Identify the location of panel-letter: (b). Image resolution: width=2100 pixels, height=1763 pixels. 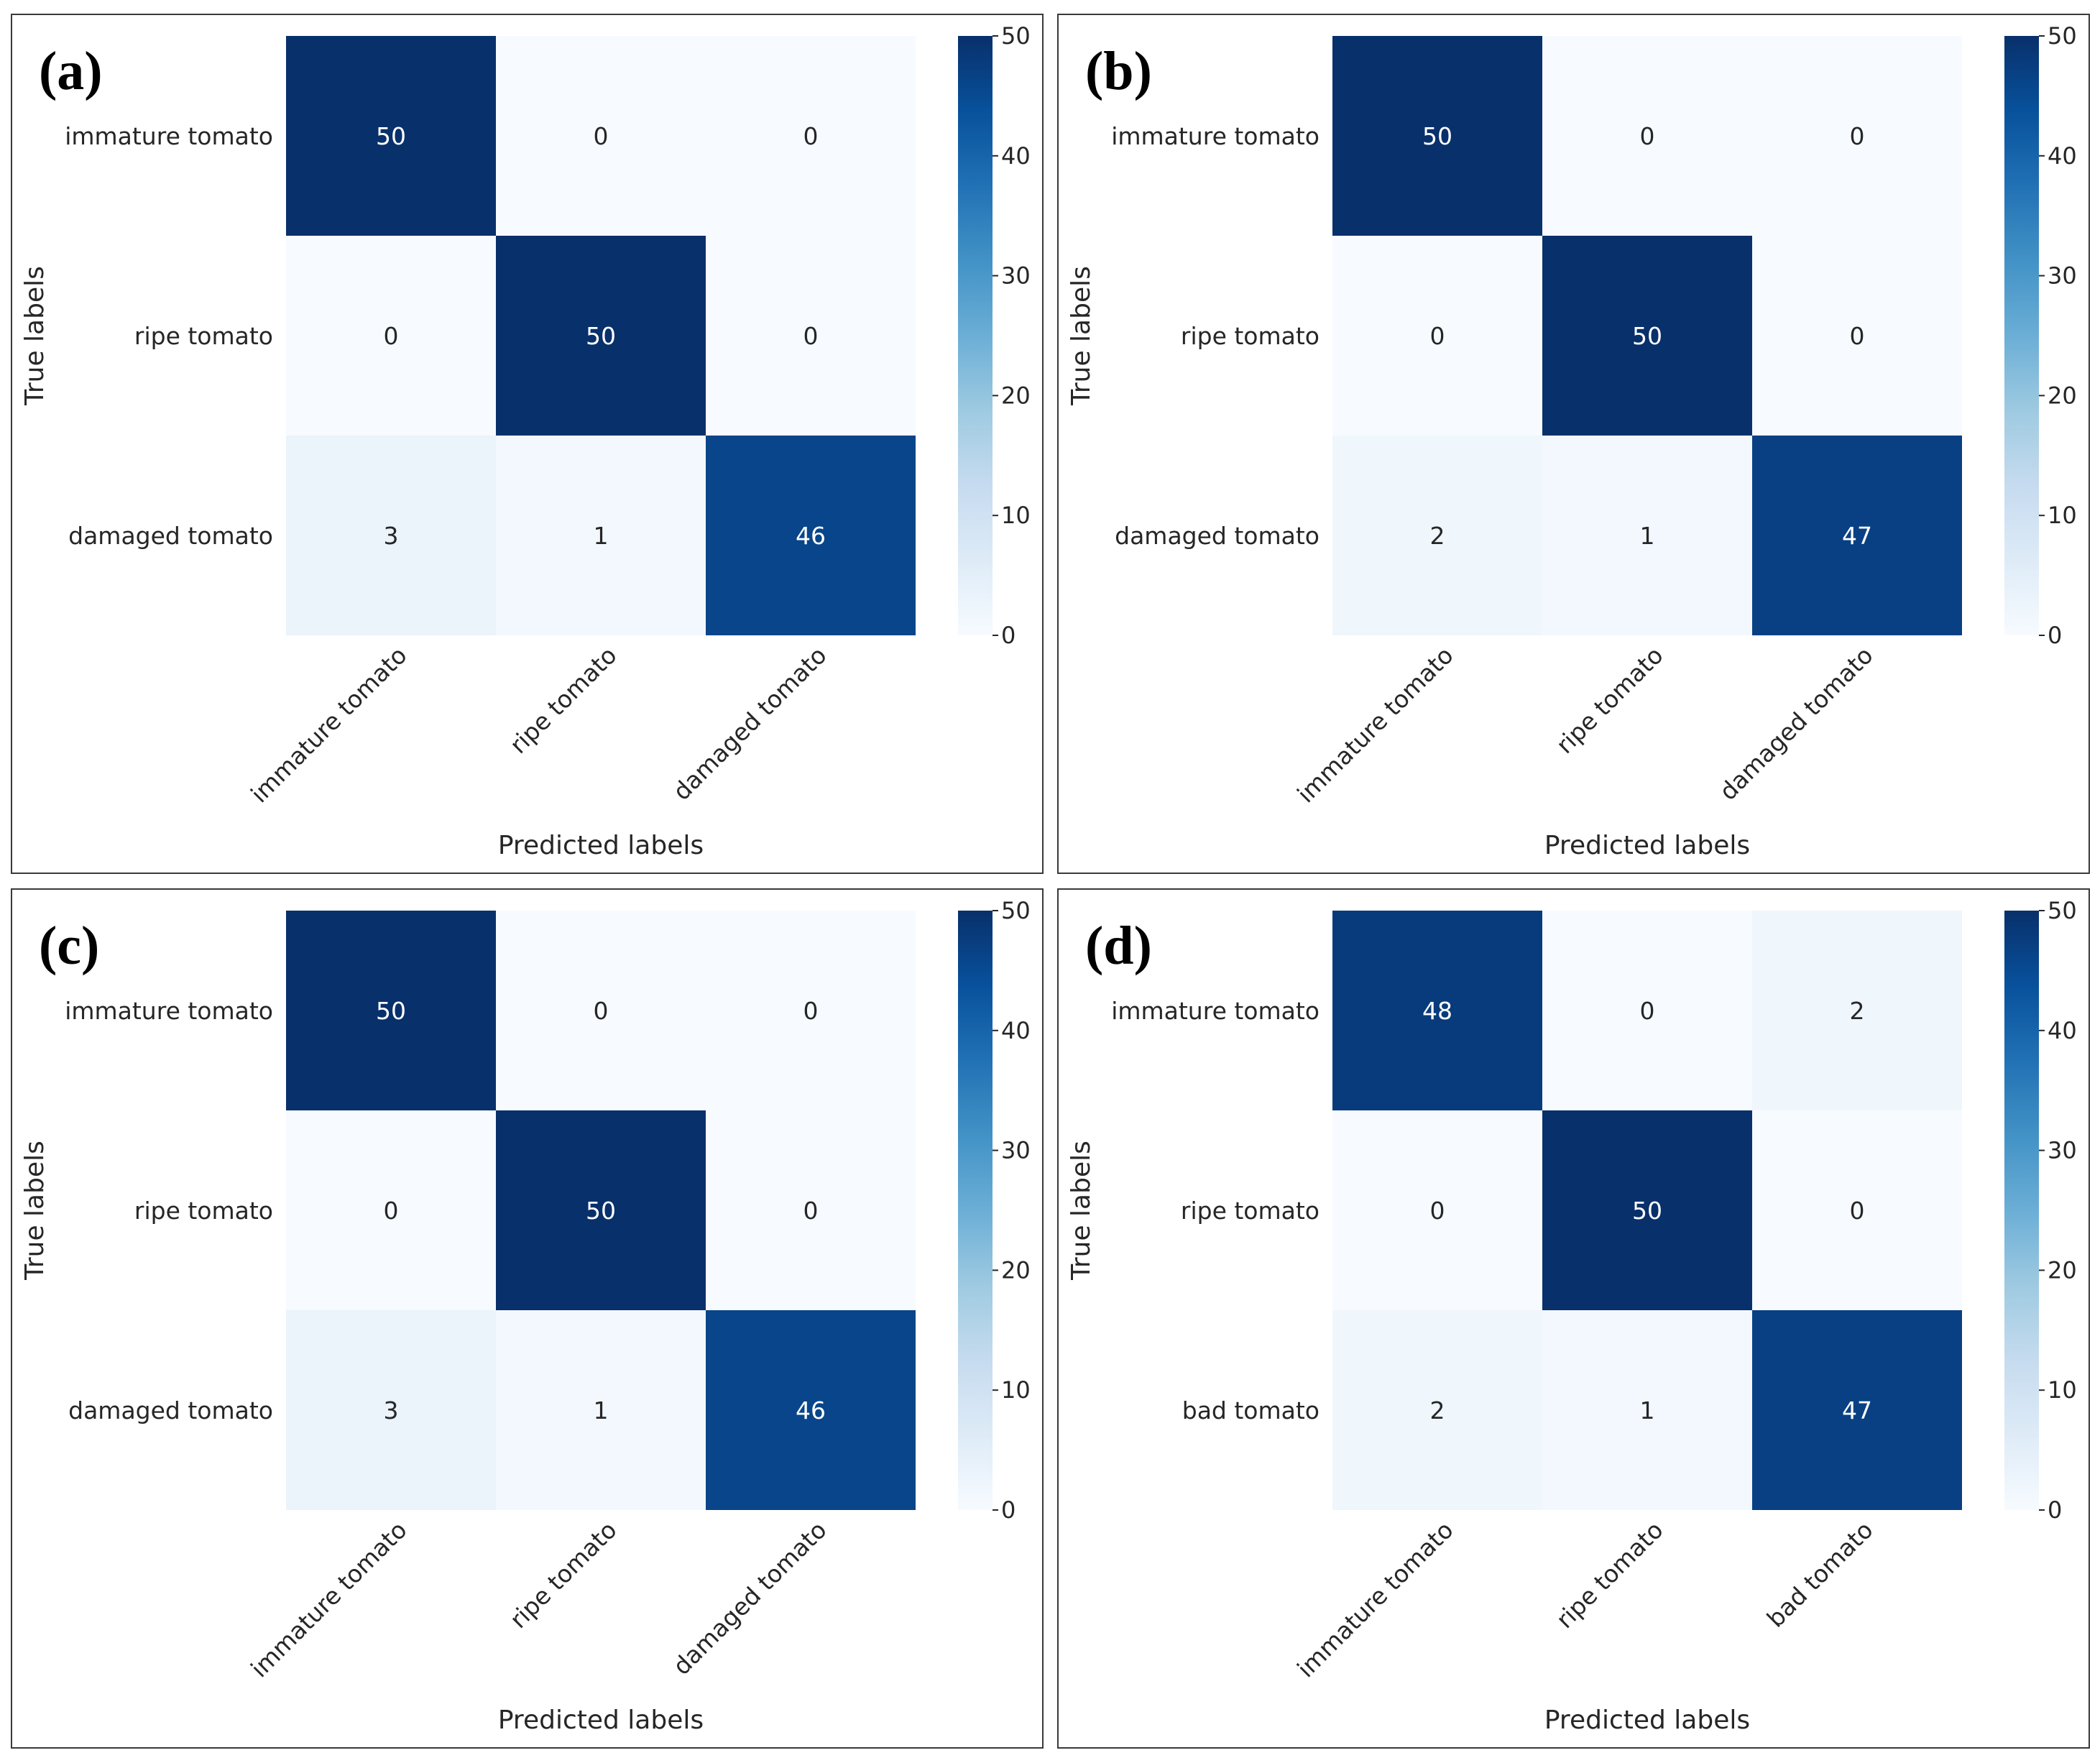
(1118, 71).